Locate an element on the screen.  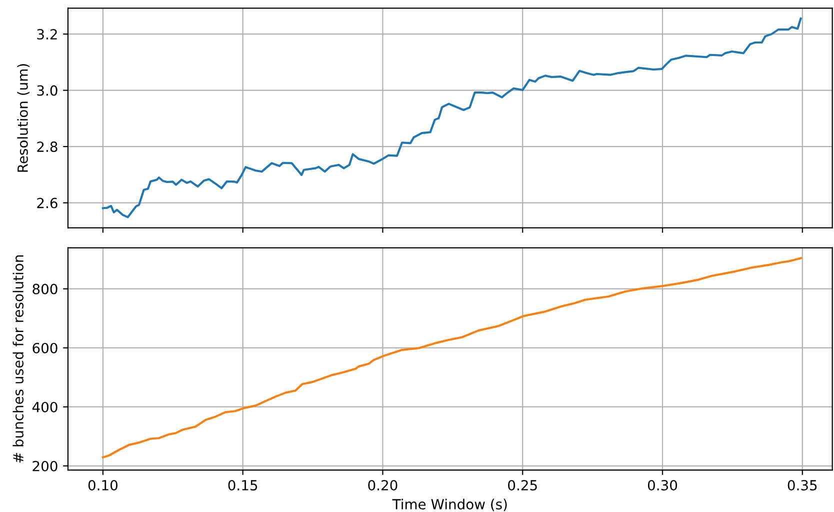
y-axis-title: # bunches used for resolution is located at coordinates (18, 359).